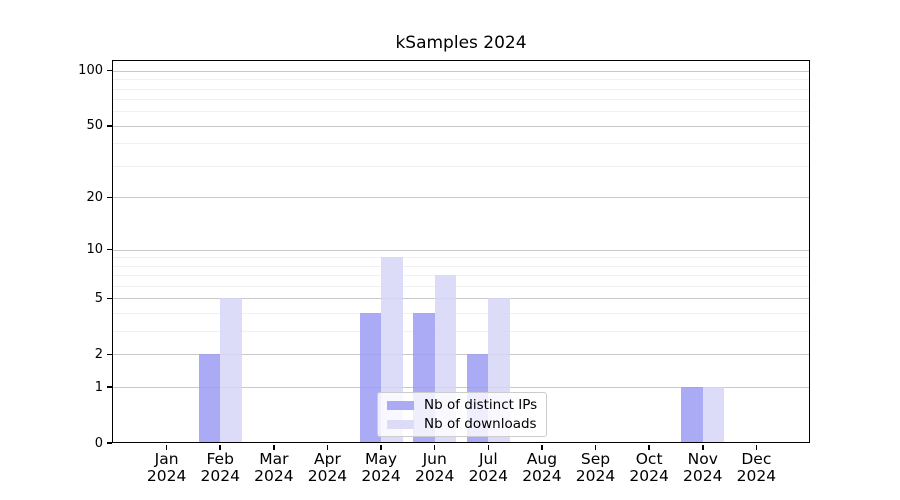 The width and height of the screenshot is (900, 500). What do you see at coordinates (702, 459) in the screenshot?
I see `x-tick-month: Nov` at bounding box center [702, 459].